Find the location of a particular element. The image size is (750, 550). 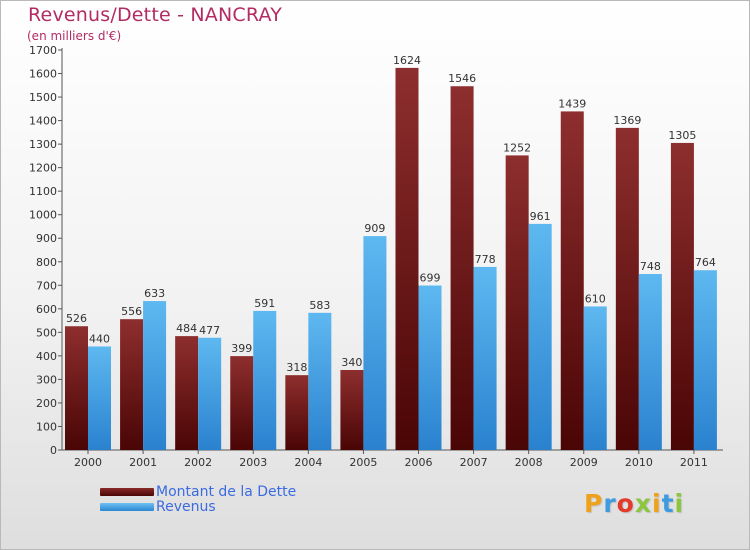

bar-revenue-2002 is located at coordinates (210, 393).